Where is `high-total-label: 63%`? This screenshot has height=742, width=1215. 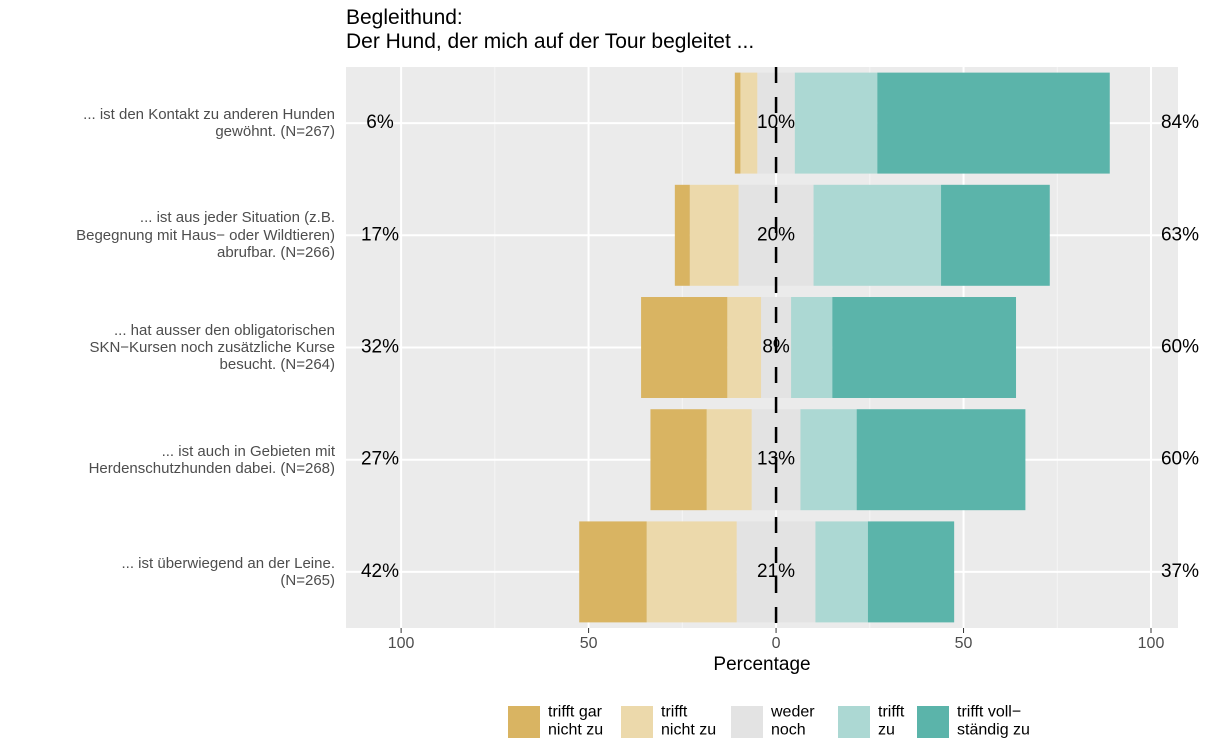
high-total-label: 63% is located at coordinates (1180, 234).